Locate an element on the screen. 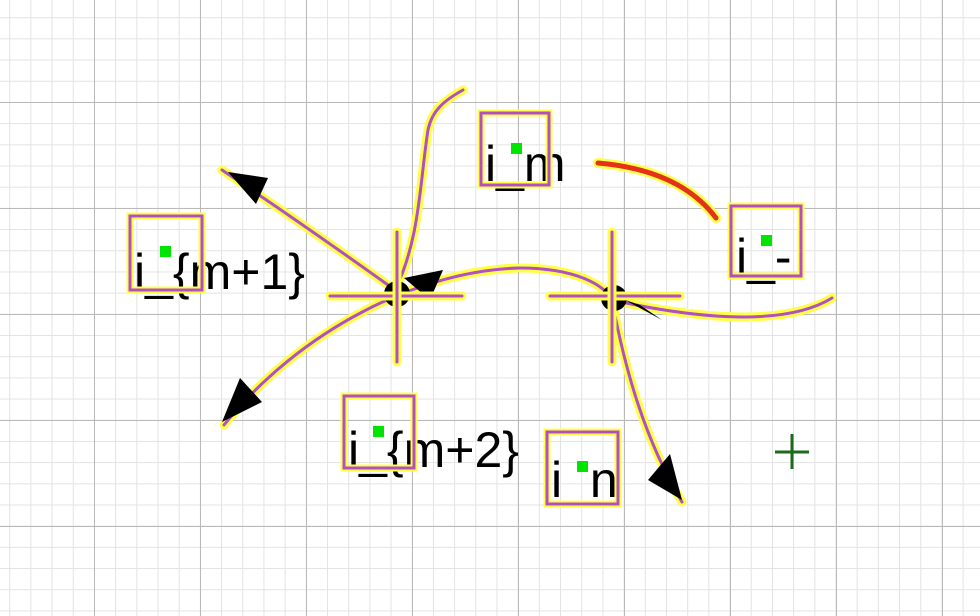 Image resolution: width=980 pixels, height=616 pixels. edge-red-curve is located at coordinates (657, 190).